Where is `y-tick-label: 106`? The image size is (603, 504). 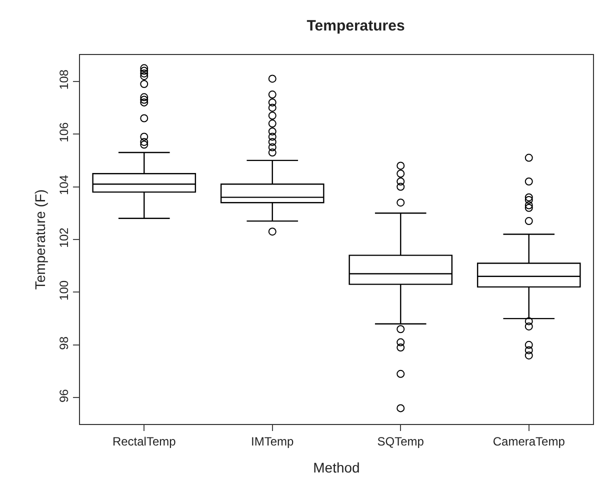
y-tick-label: 106 is located at coordinates (64, 132).